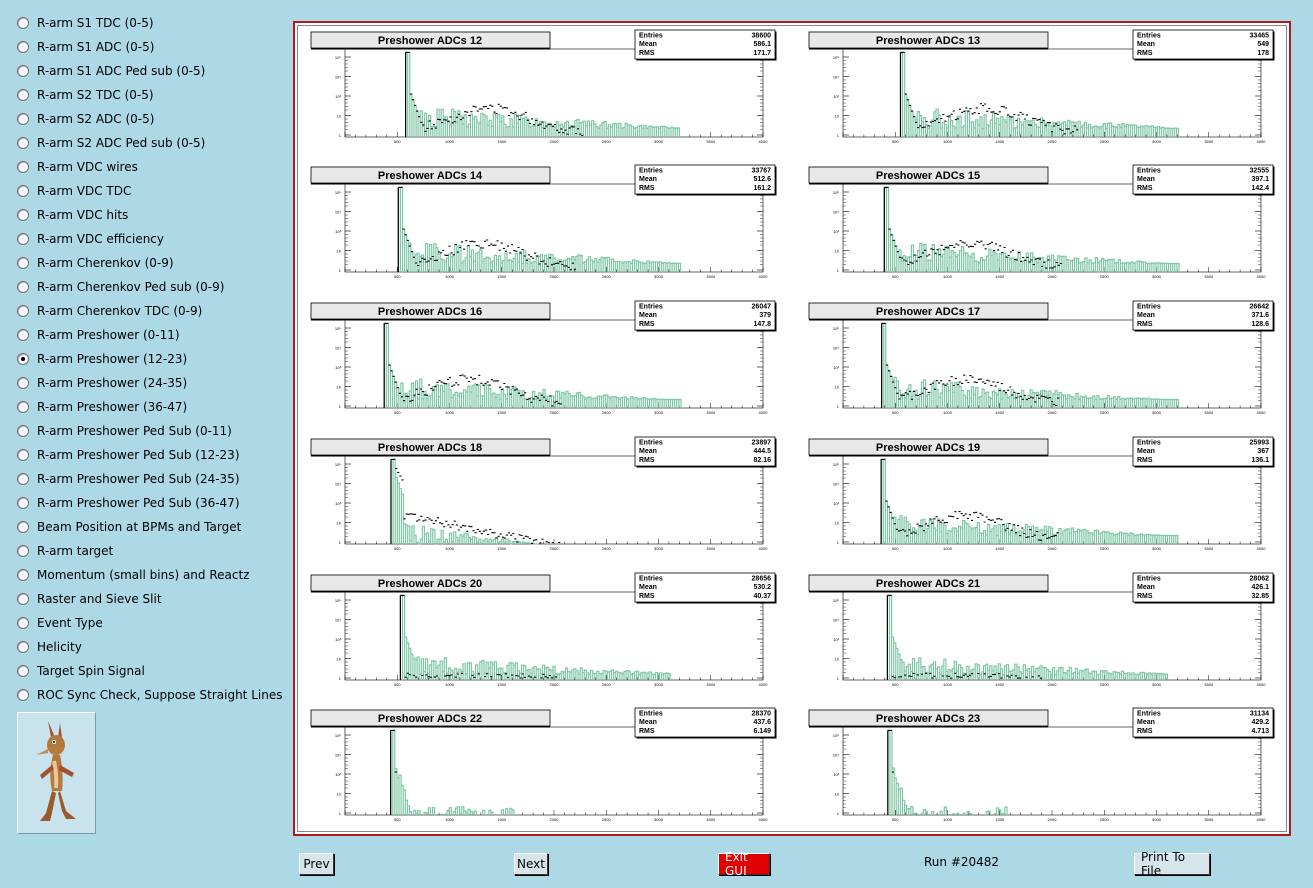  Describe the element at coordinates (128, 503) in the screenshot. I see `radio-option: R-arm Preshower Ped Sub (36-47)` at that location.